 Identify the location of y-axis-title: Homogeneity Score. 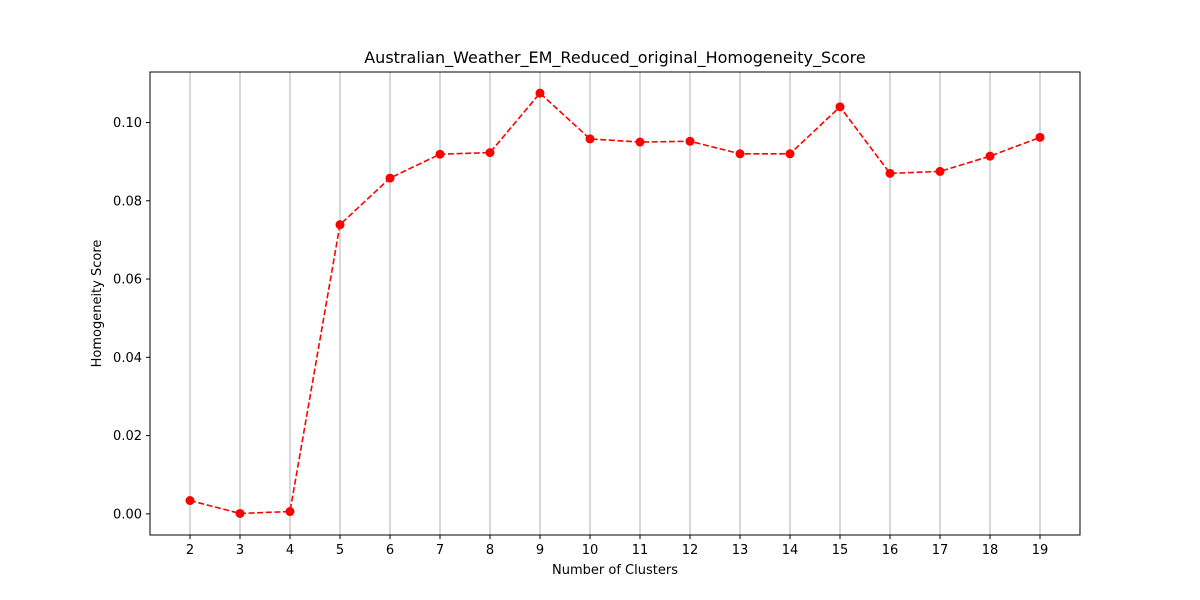
(97, 304).